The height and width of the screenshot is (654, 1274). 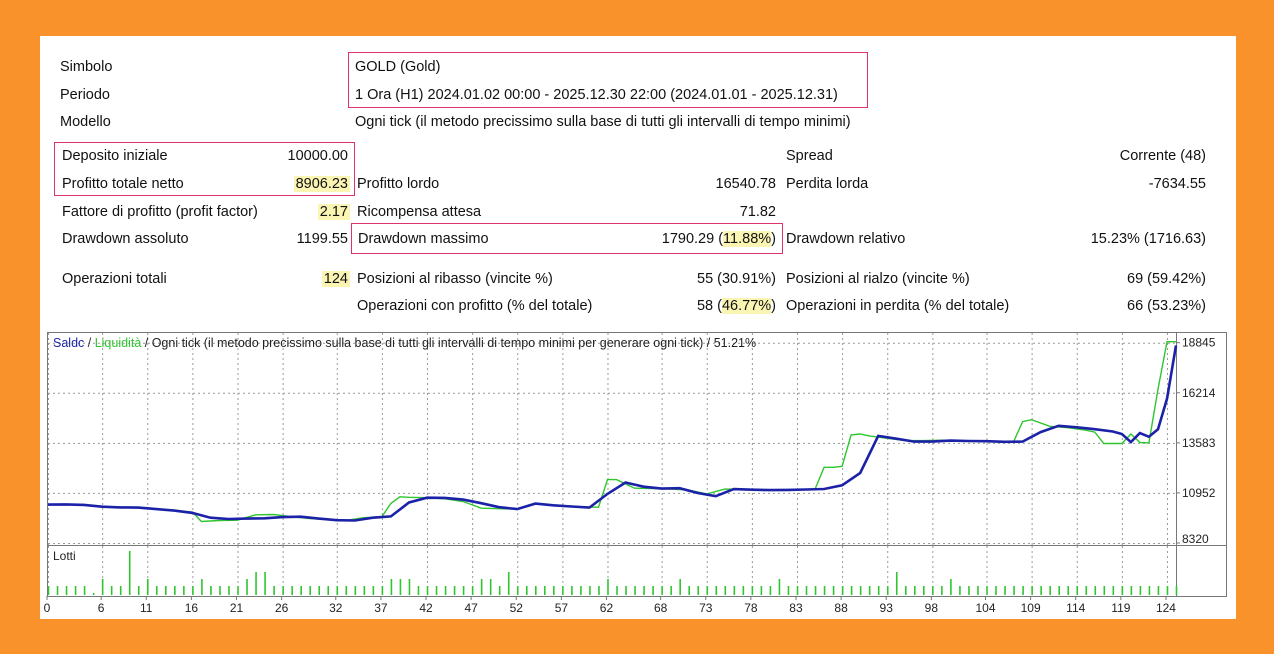 What do you see at coordinates (381, 608) in the screenshot?
I see `x-tick-label: 37` at bounding box center [381, 608].